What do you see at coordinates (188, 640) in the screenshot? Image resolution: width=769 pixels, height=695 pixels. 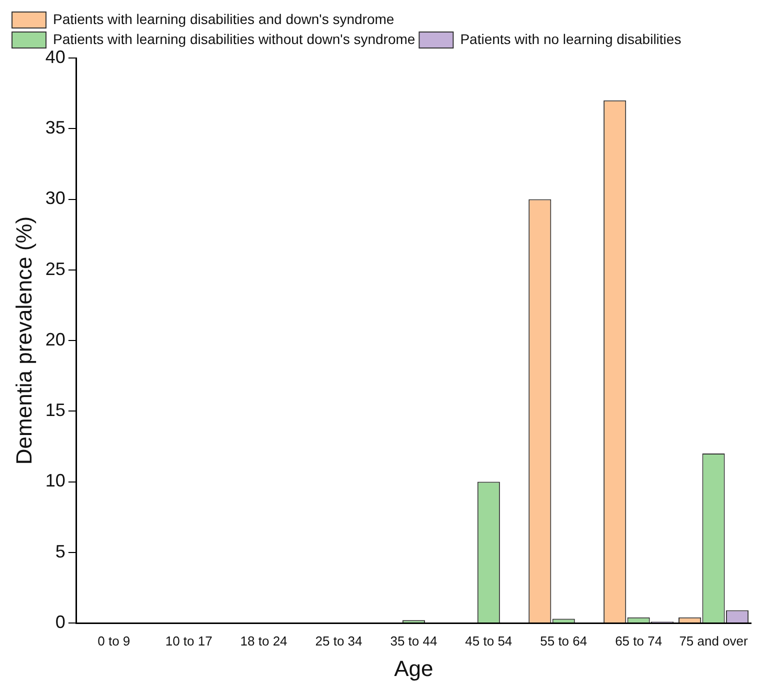 I see `x-tick-label: 10 to 17` at bounding box center [188, 640].